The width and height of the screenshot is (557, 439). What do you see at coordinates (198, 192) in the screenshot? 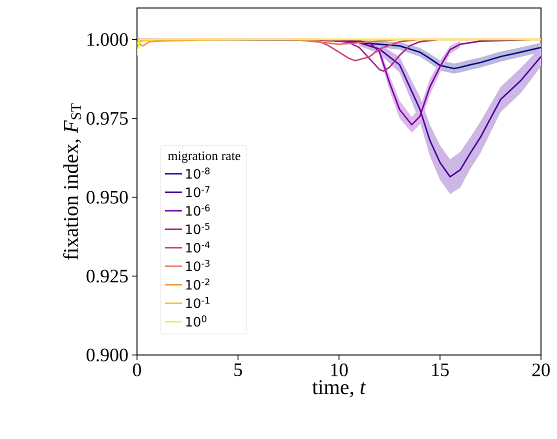
I see `legend-label: 10$^{-7}$` at bounding box center [198, 192].